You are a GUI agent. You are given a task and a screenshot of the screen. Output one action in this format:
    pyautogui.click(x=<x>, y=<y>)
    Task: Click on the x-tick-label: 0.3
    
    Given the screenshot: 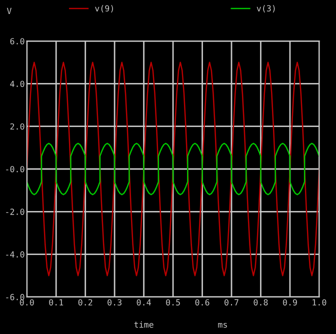 What is the action you would take?
    pyautogui.click(x=115, y=302)
    